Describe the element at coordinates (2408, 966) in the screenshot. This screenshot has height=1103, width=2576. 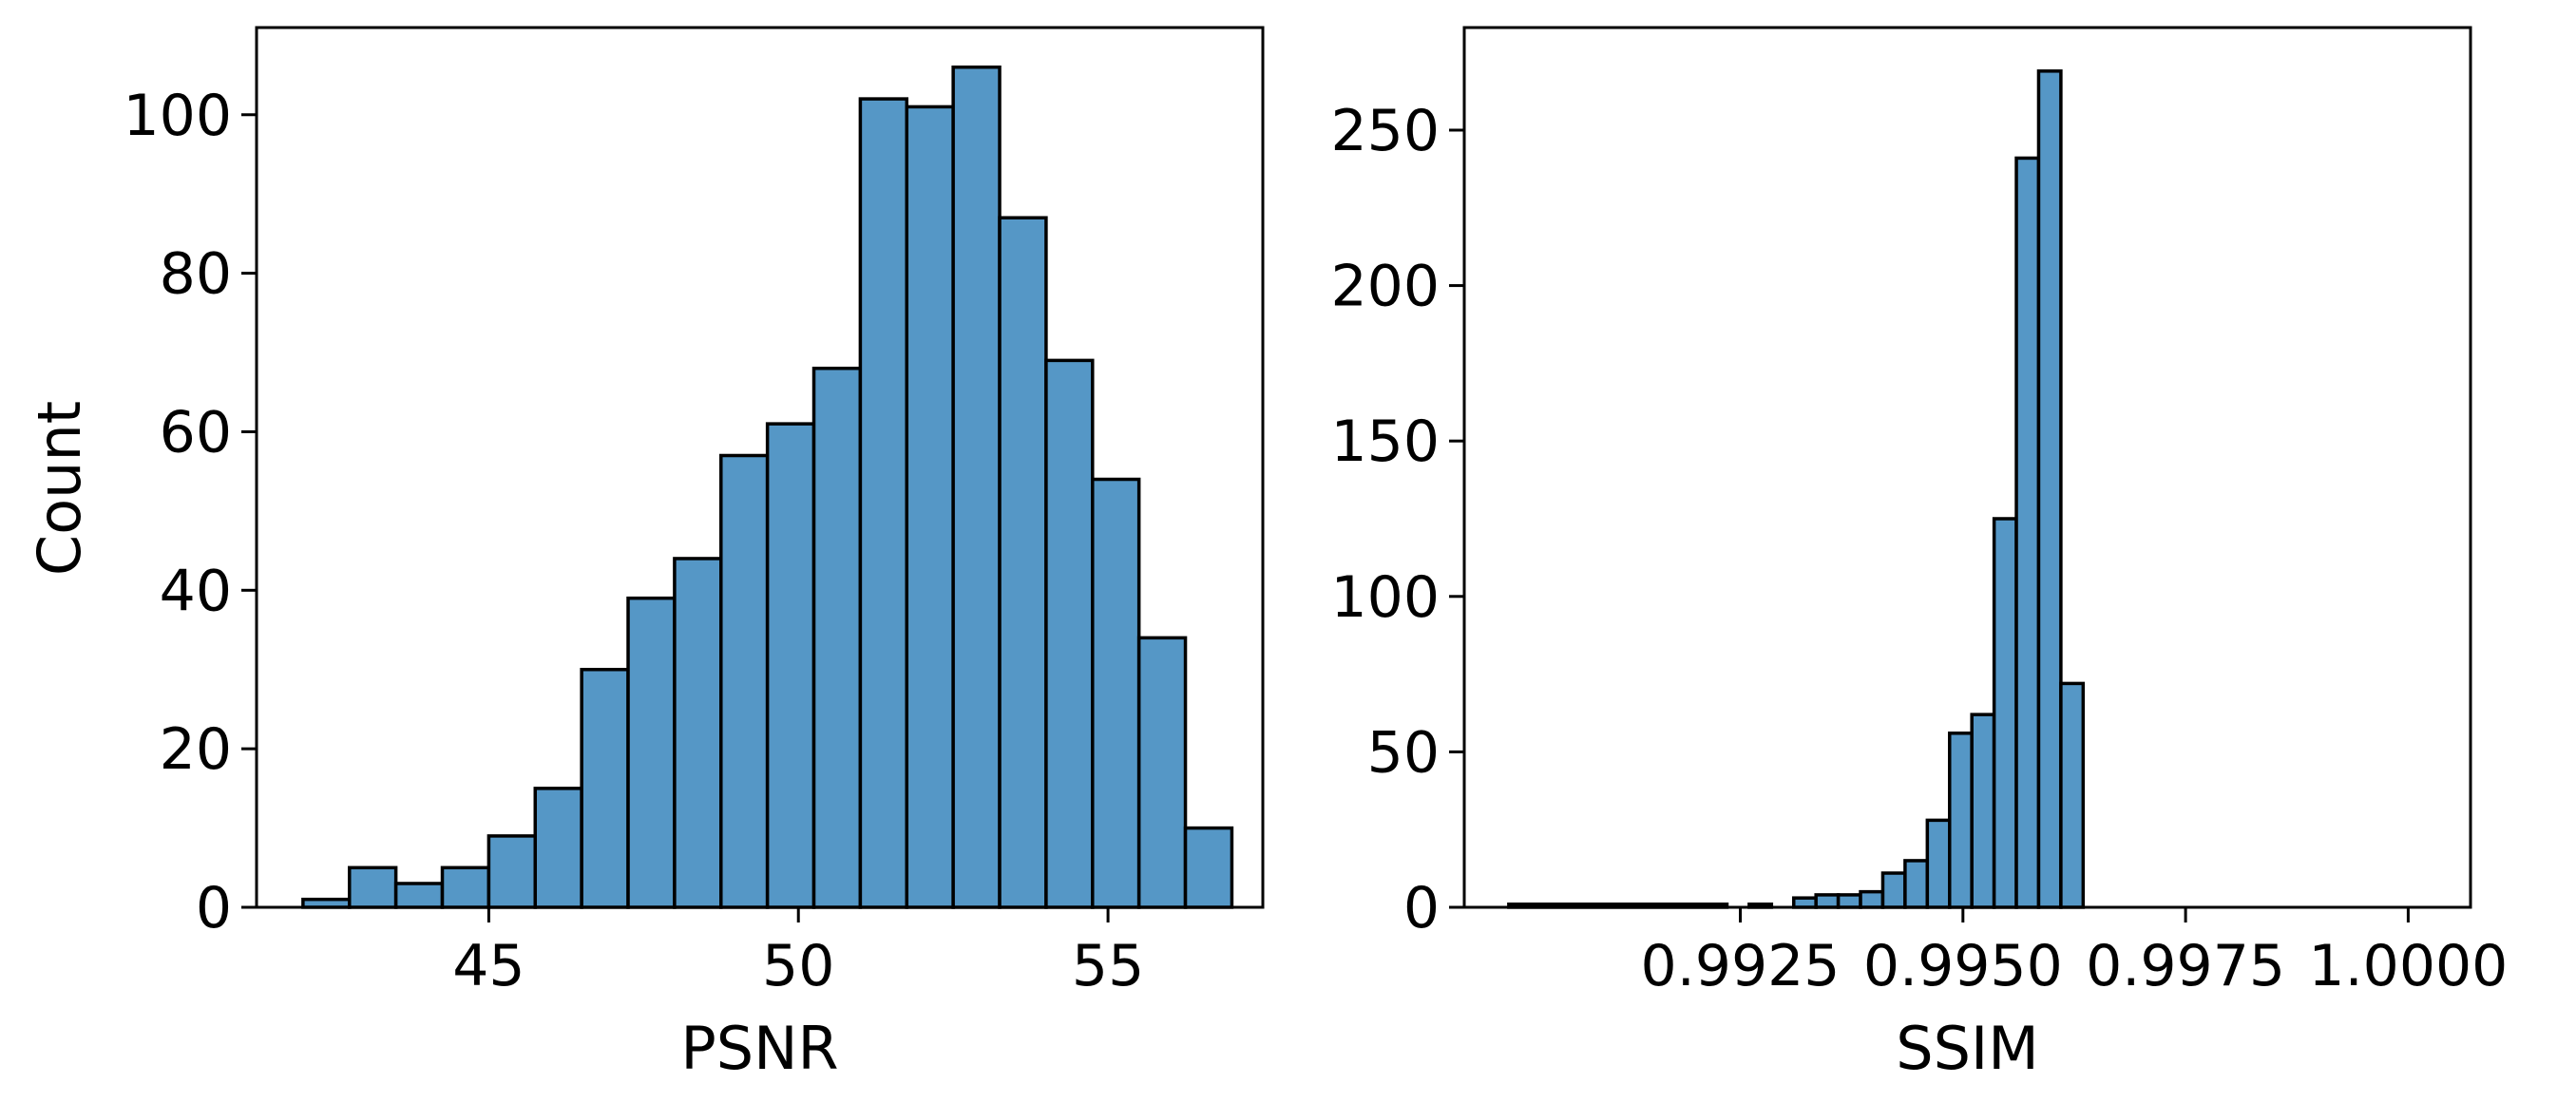
I see `x-tick-label: 1.0000` at that location.